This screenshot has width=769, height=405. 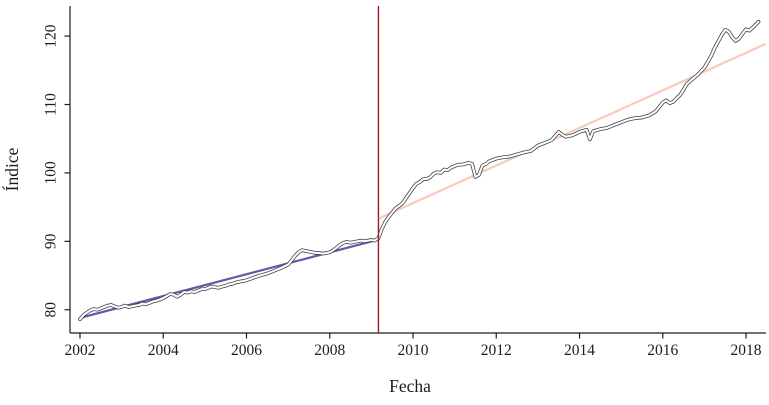 I want to click on x-tick-label: 2004, so click(x=163, y=350).